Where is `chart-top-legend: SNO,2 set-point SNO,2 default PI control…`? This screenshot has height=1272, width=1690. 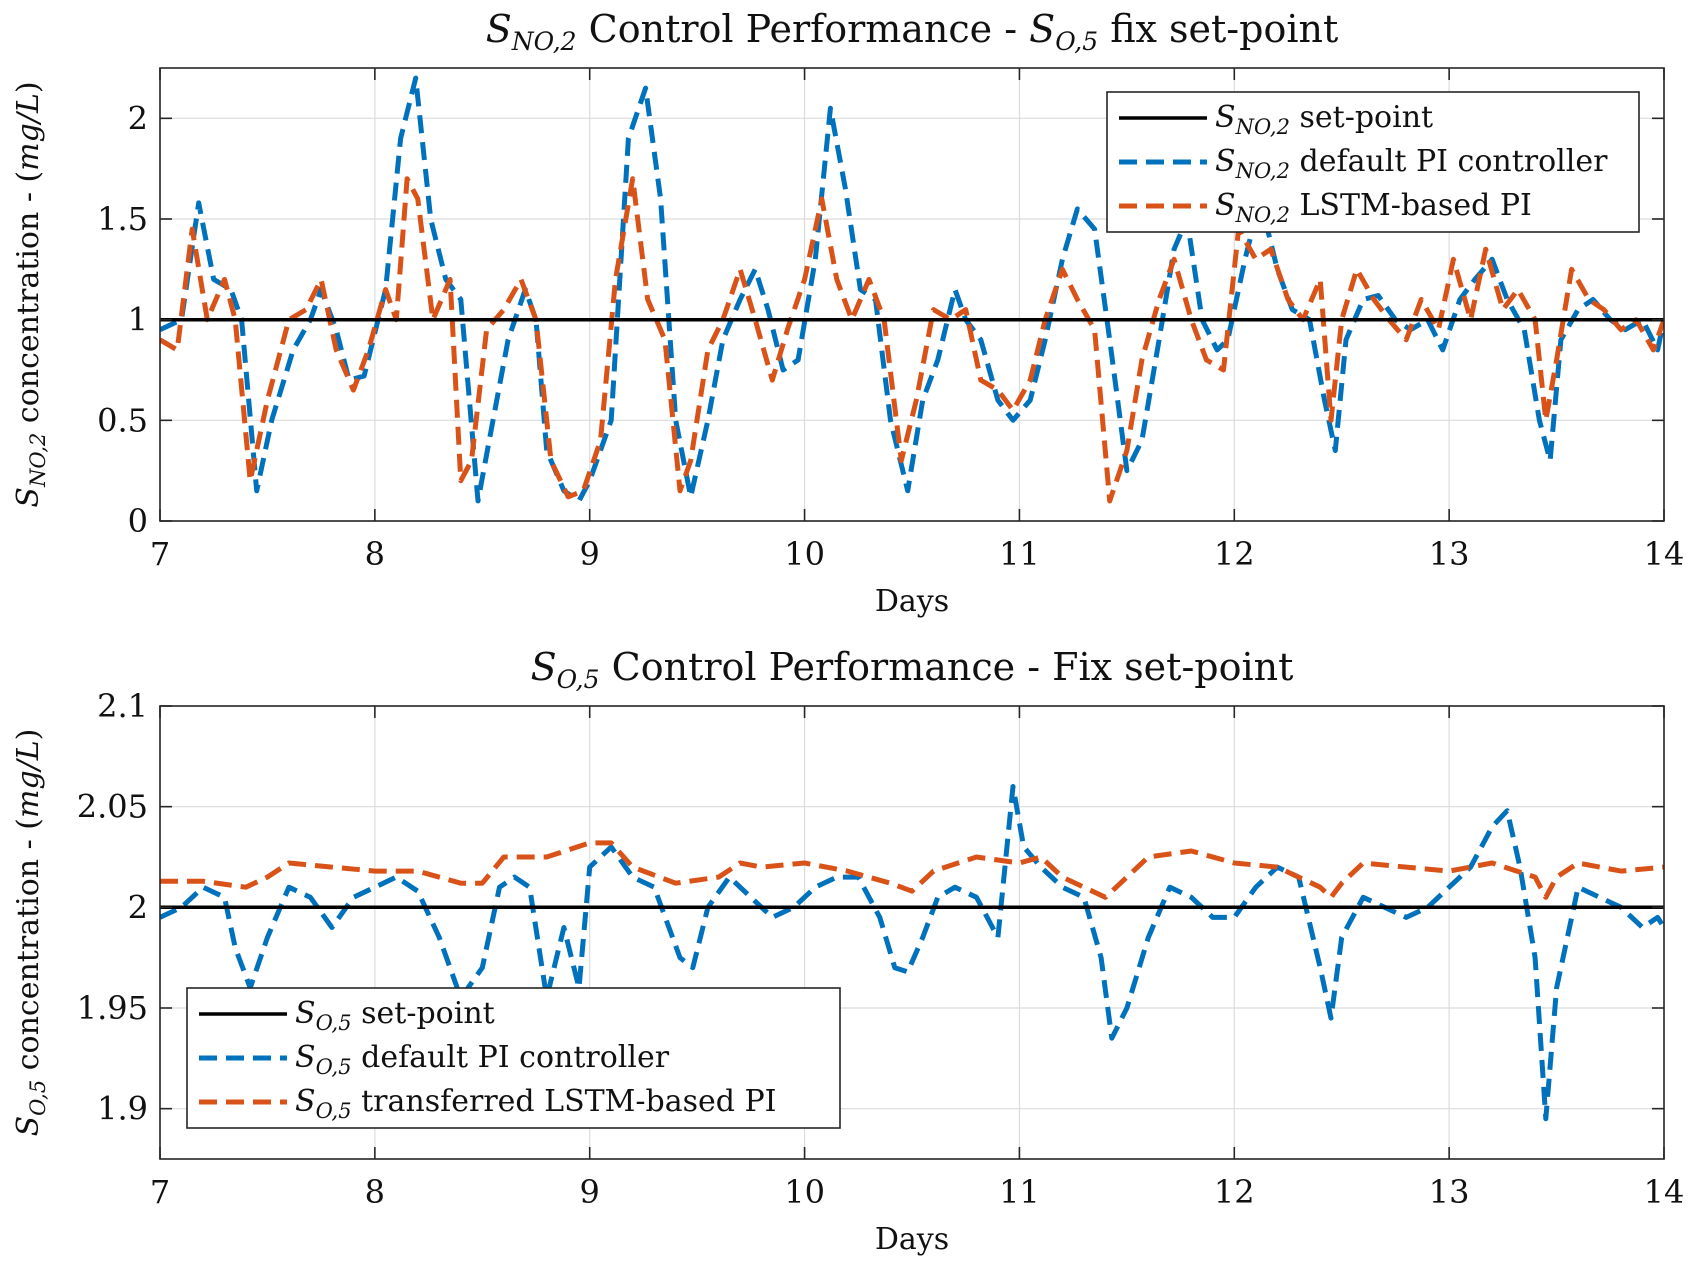
chart-top-legend: SNO,2 set-point SNO,2 default PI control… is located at coordinates (1373, 162).